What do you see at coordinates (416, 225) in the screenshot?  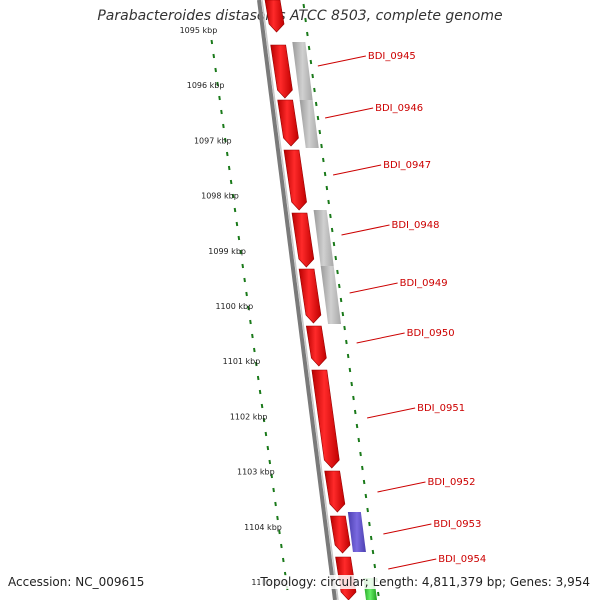 I see `gene-label: BDI_0948` at bounding box center [416, 225].